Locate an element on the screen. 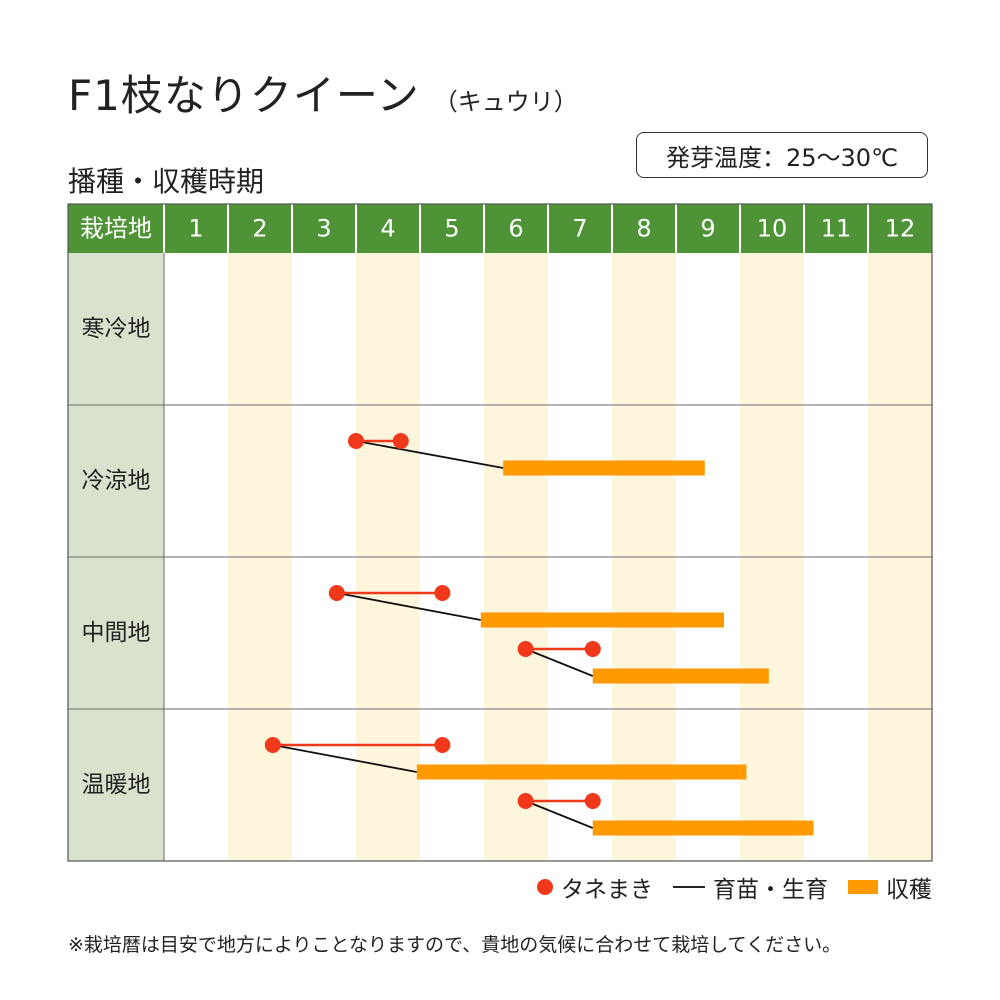 The width and height of the screenshot is (1000, 1000). region-label: 冷涼地 is located at coordinates (116, 481).